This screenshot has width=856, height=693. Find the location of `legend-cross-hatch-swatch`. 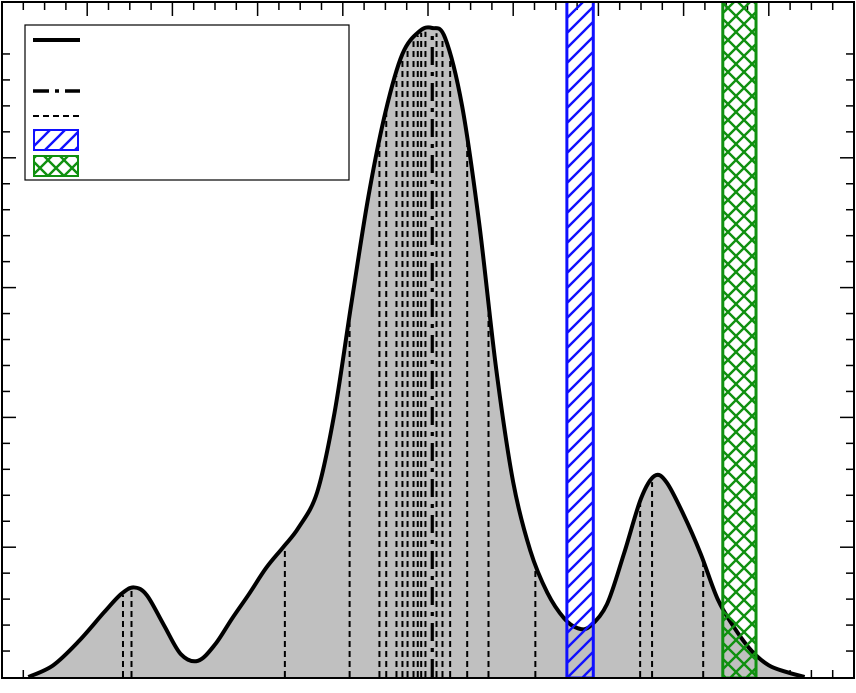

legend-cross-hatch-swatch is located at coordinates (56, 166).